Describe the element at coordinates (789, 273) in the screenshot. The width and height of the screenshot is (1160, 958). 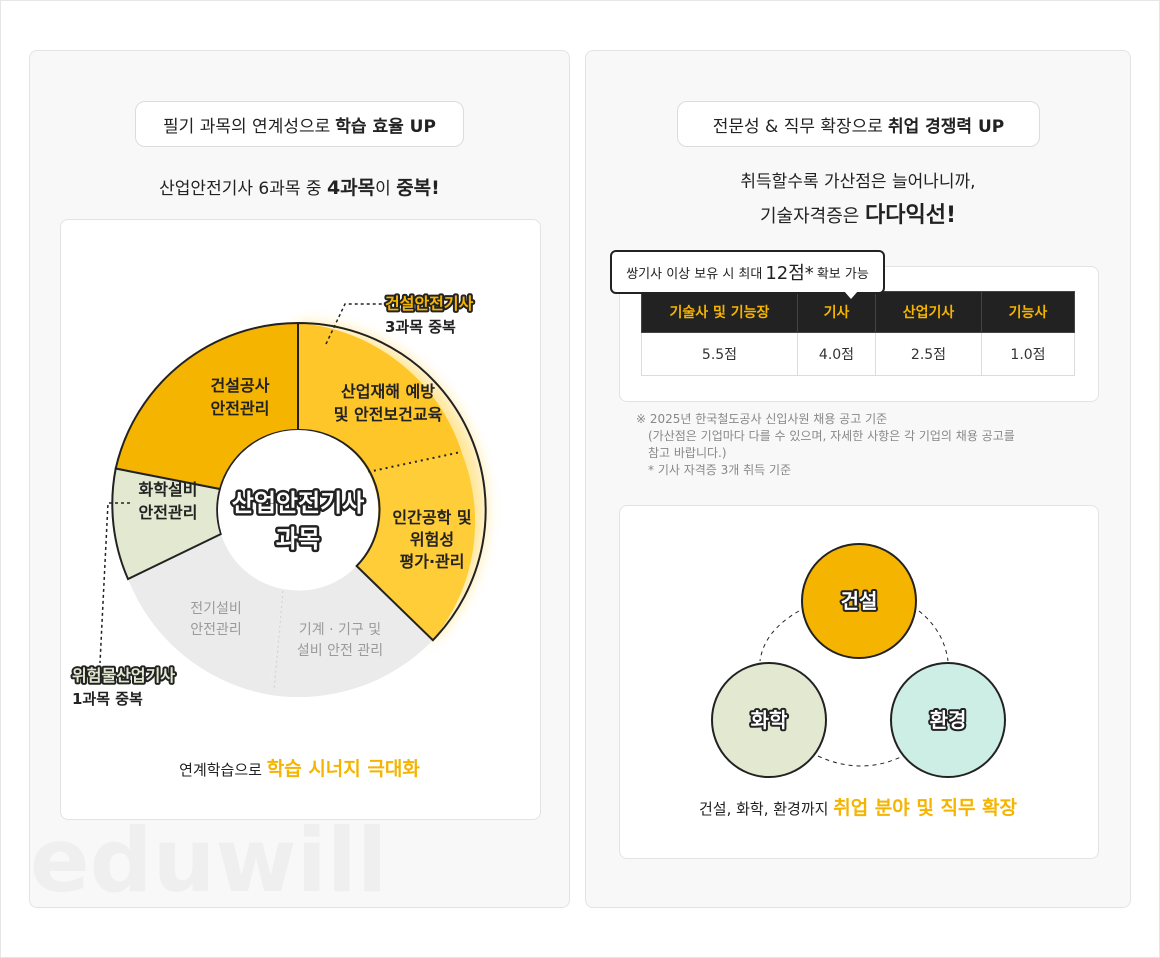
I see `bubble-text-b: 12점*` at that location.